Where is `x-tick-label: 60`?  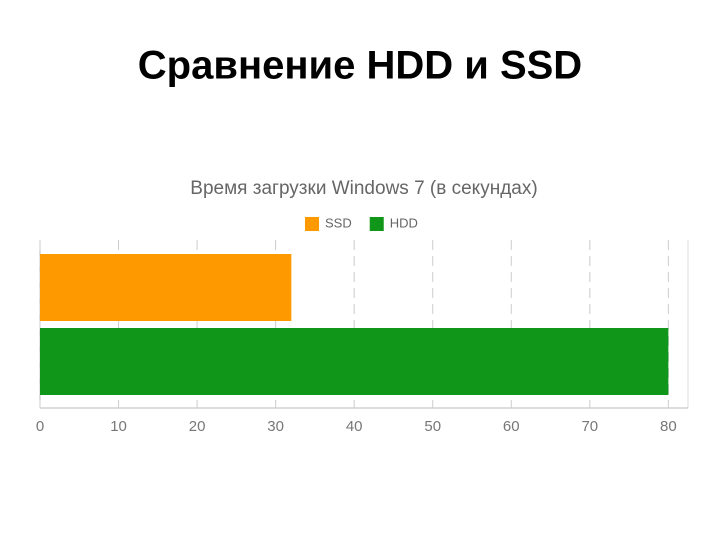
x-tick-label: 60 is located at coordinates (511, 426).